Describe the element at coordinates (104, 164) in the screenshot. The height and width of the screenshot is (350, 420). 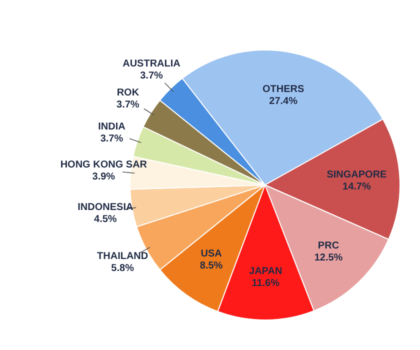
I see `slice-label: HONG KONG SAR` at that location.